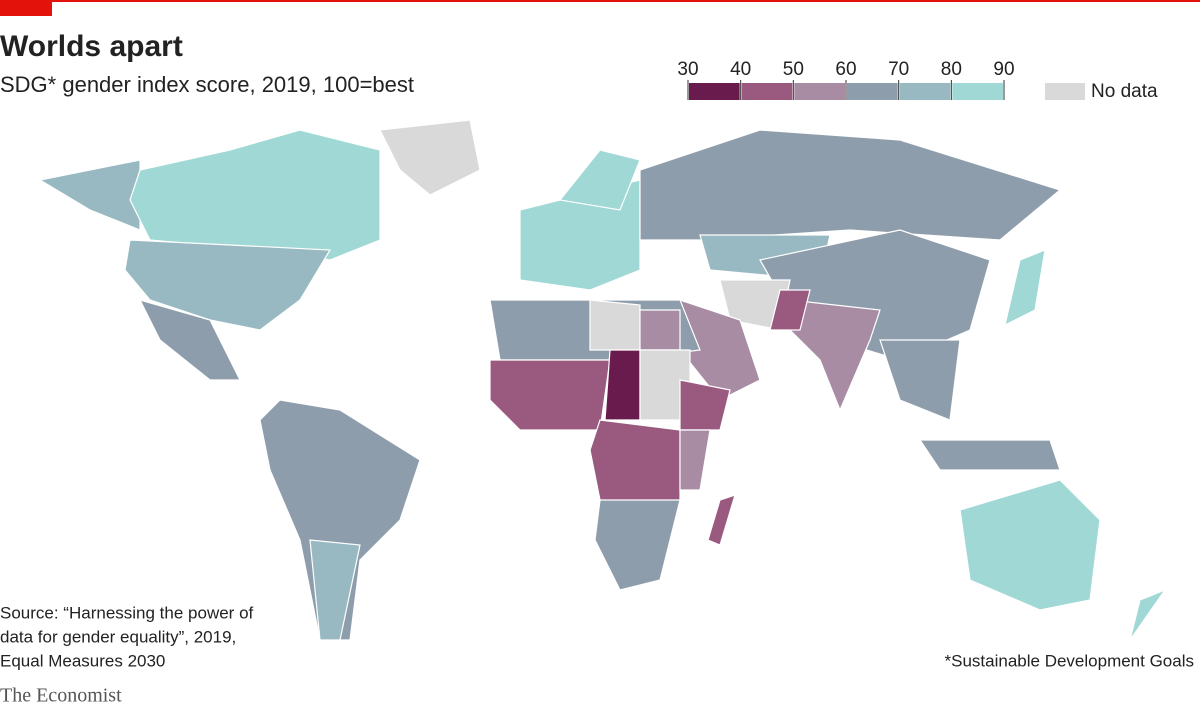  I want to click on source: Source: “Harnessing the power of, so click(127, 612).